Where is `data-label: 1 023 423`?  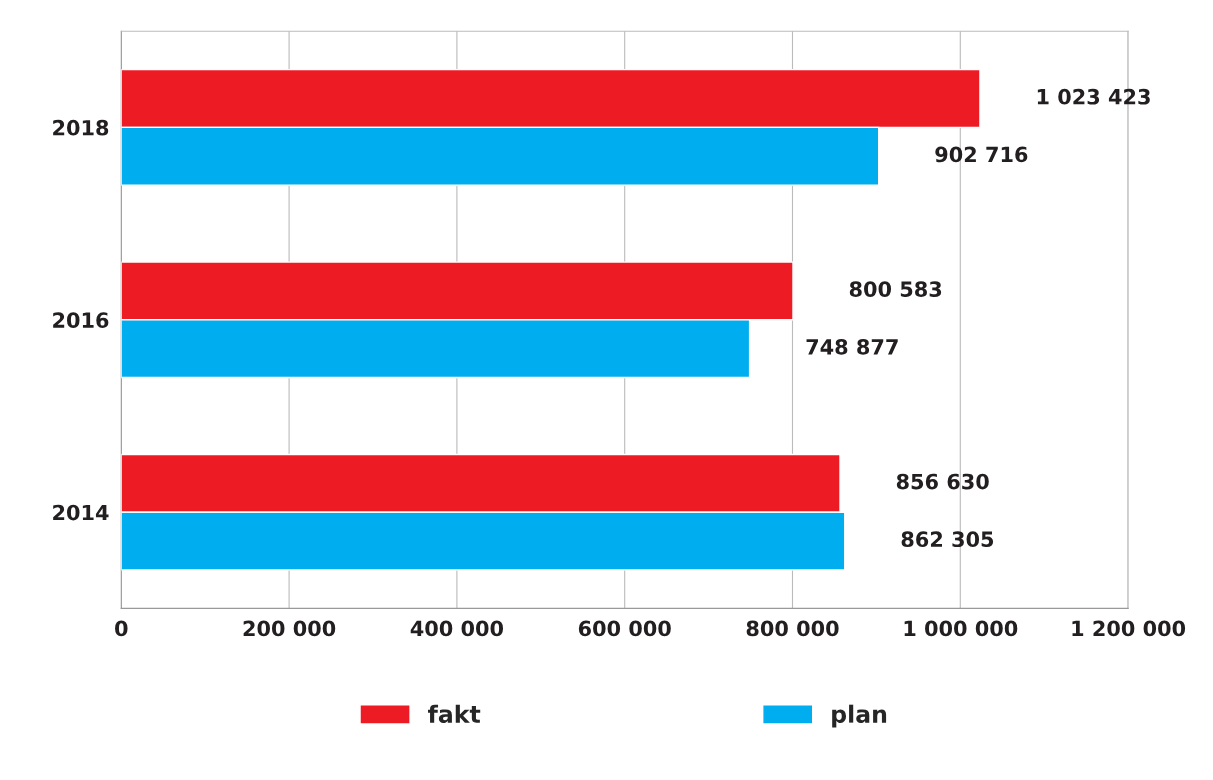
data-label: 1 023 423 is located at coordinates (1093, 96).